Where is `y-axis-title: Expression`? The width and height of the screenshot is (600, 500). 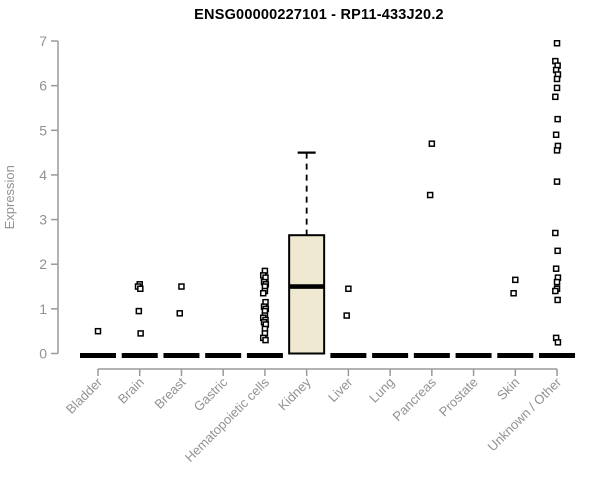
y-axis-title: Expression is located at coordinates (9, 197).